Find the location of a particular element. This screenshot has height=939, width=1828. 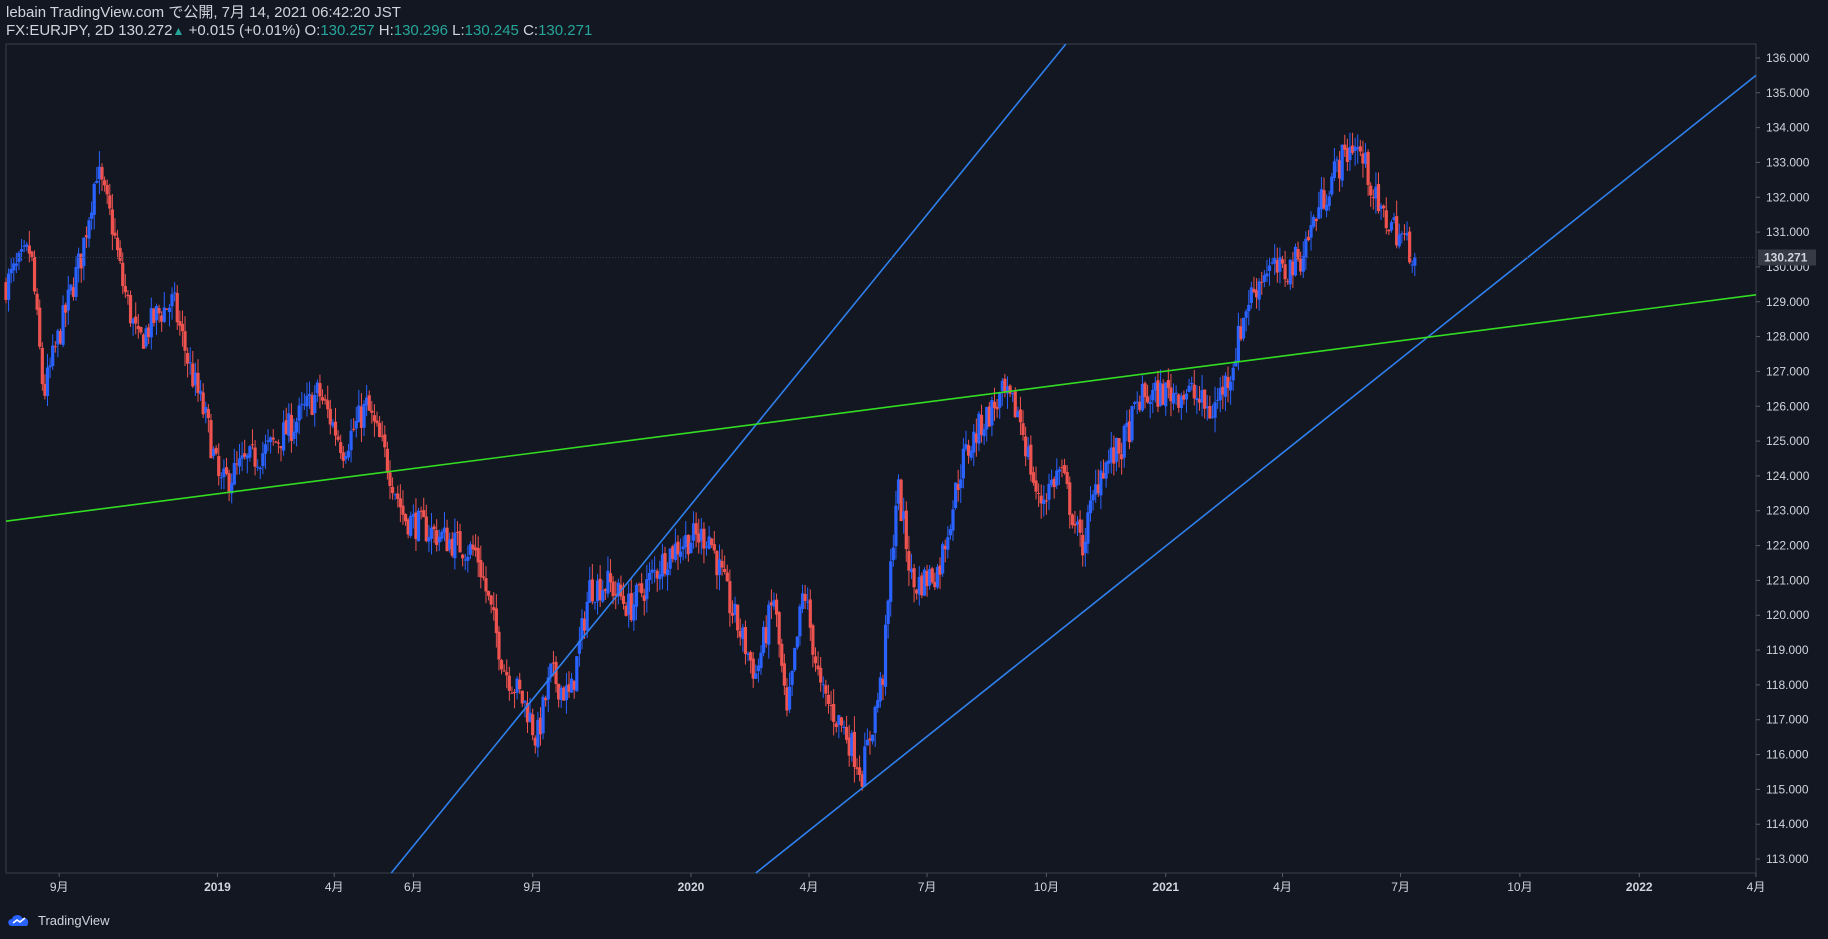

price-tick-label: 128.000 is located at coordinates (1788, 337).